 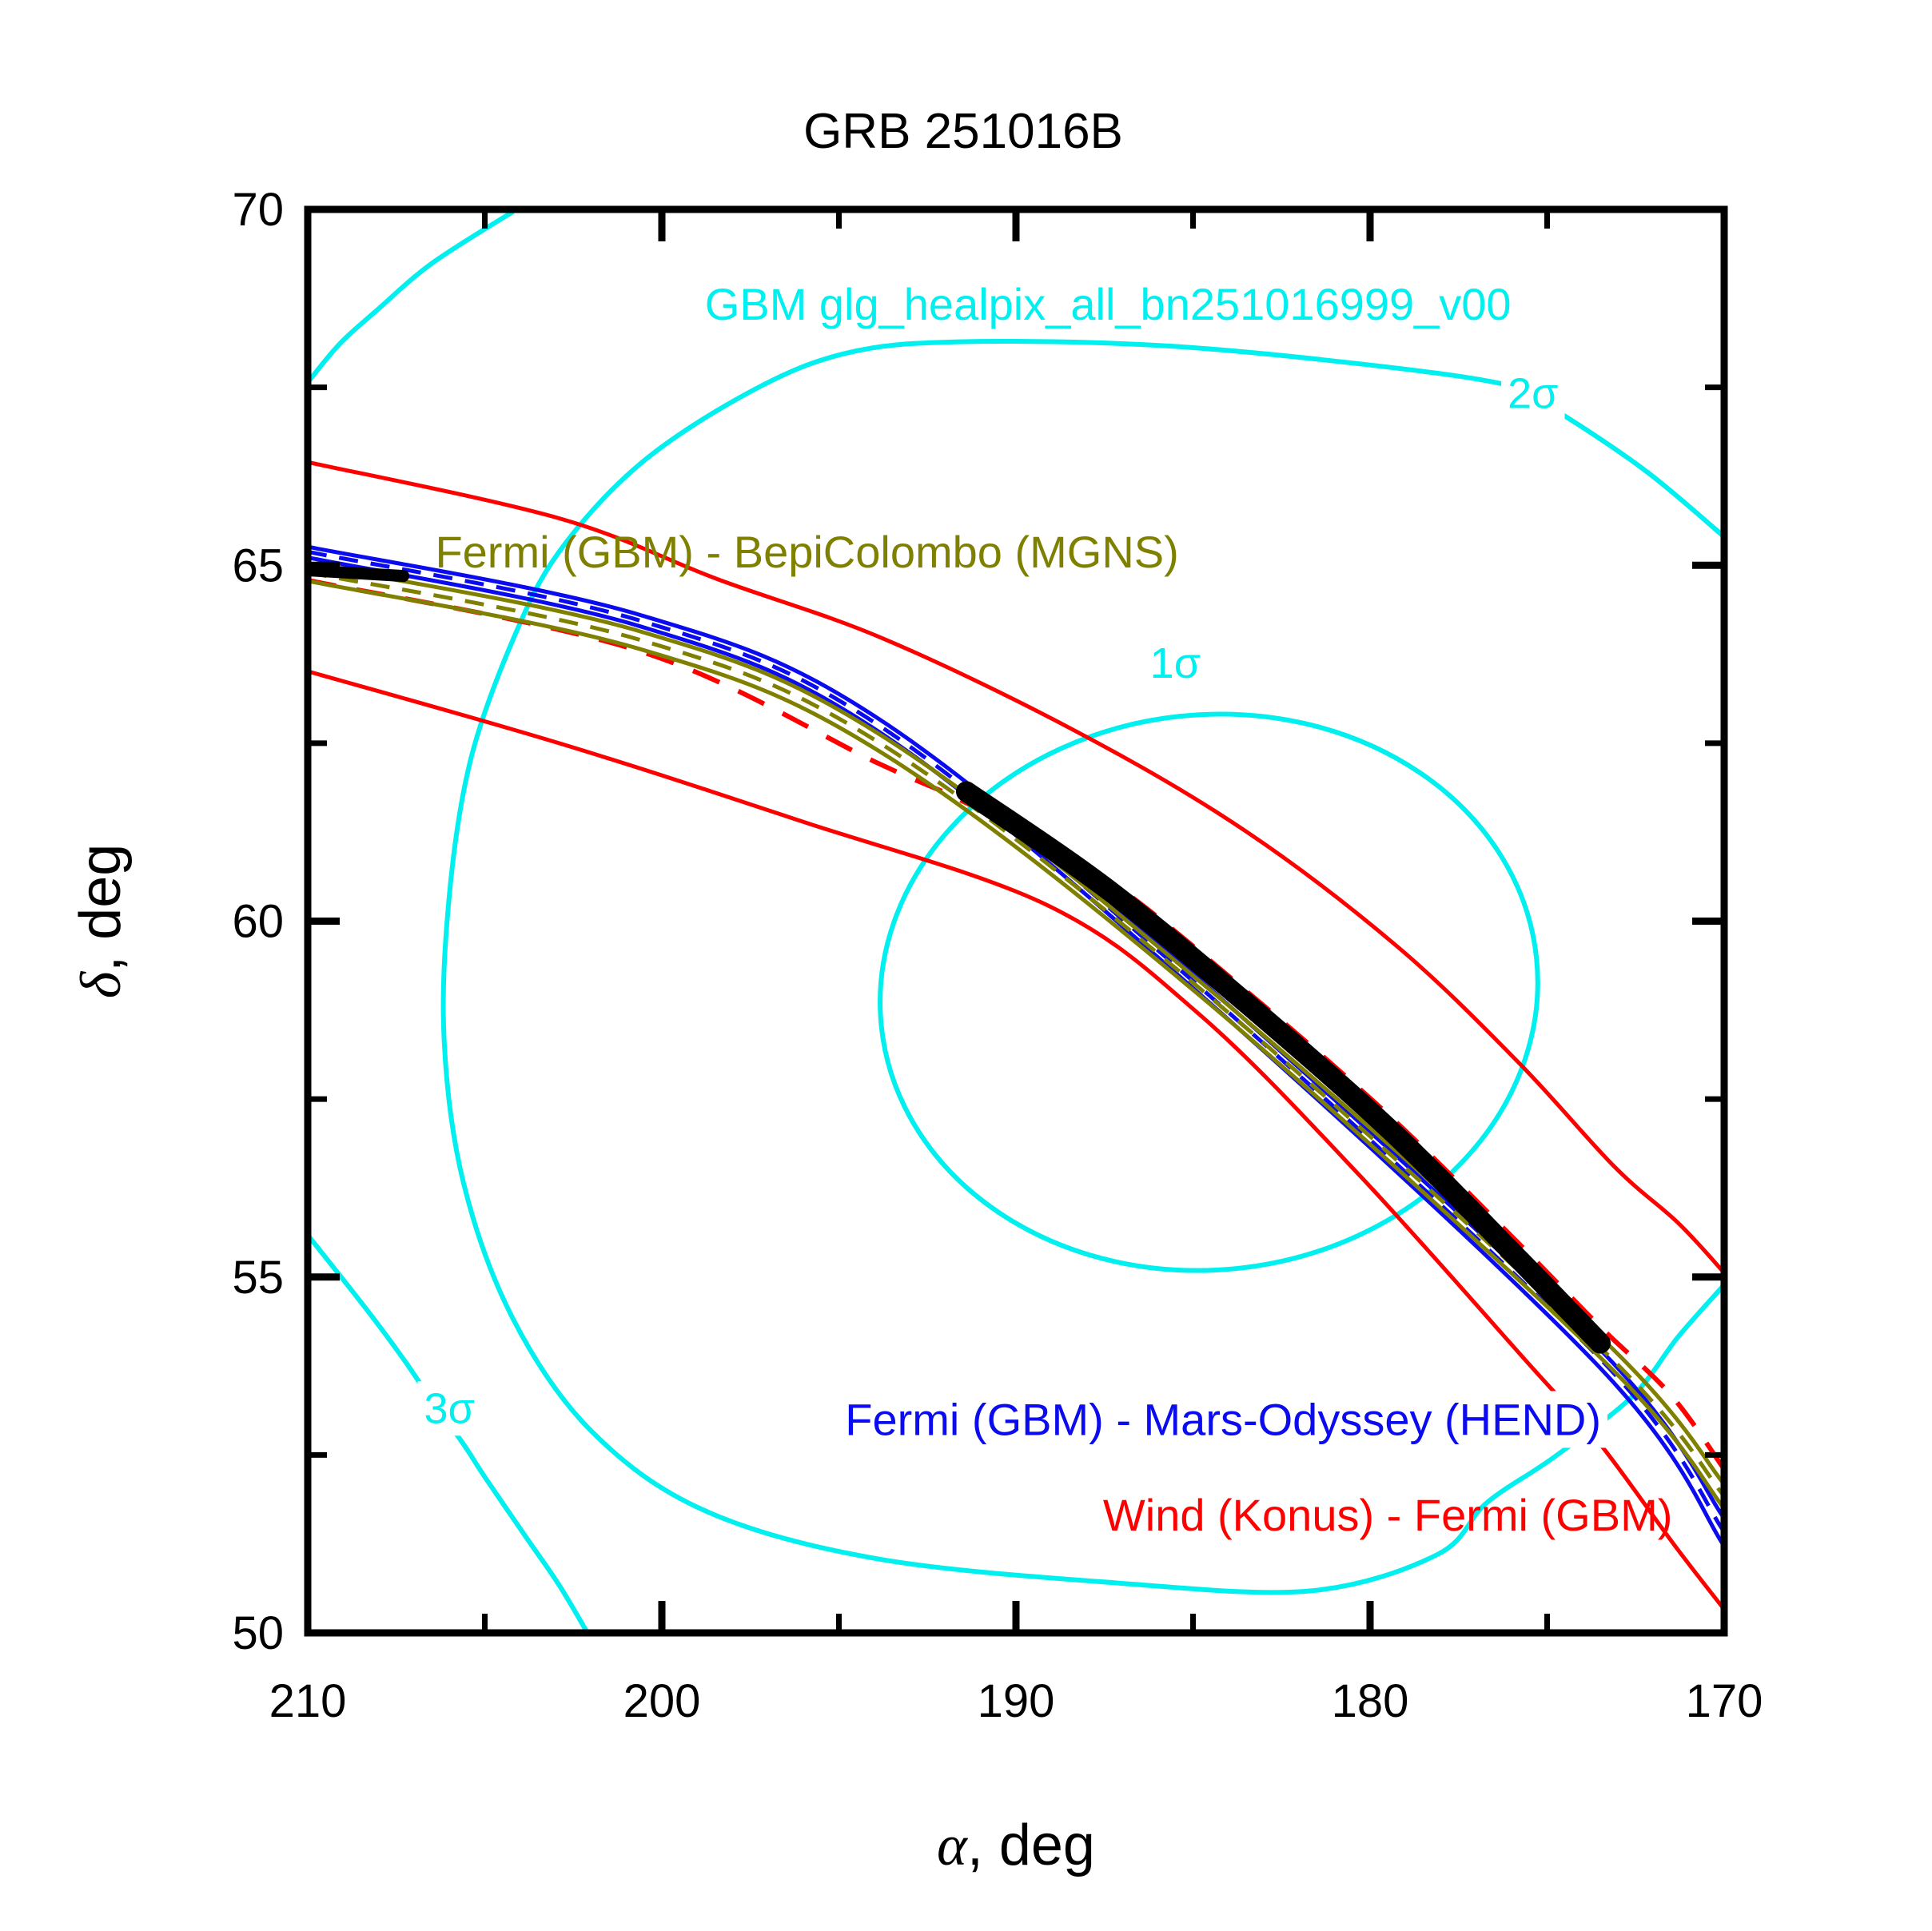 I want to click on x-tick-label-180: 180, so click(x=1370, y=1701).